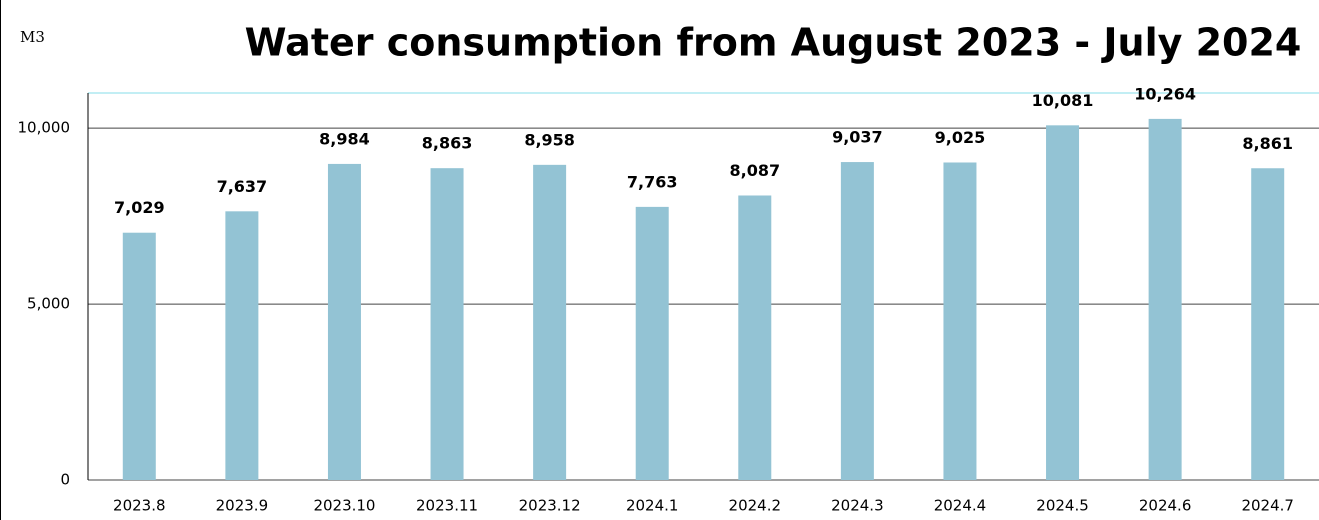 The width and height of the screenshot is (1319, 520). I want to click on x-tick-label: 2024.2, so click(755, 506).